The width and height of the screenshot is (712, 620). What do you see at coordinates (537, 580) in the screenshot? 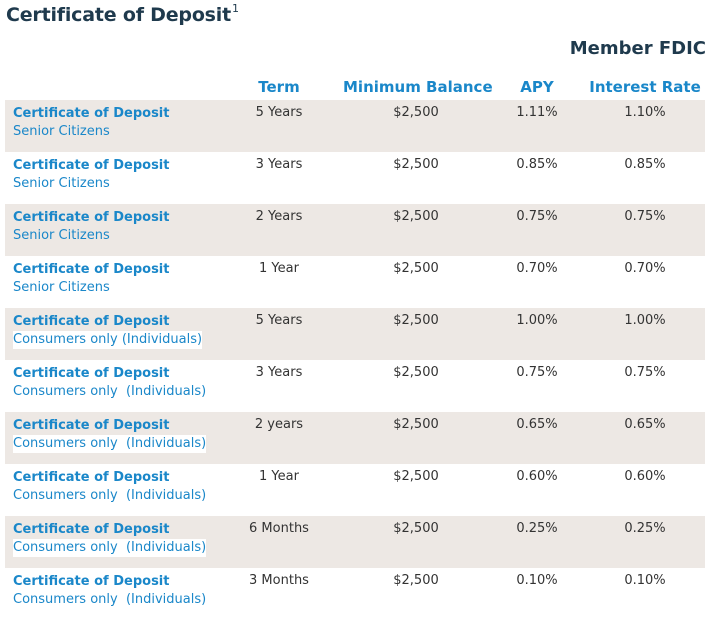
I see `apy-cell: 0.10%` at bounding box center [537, 580].